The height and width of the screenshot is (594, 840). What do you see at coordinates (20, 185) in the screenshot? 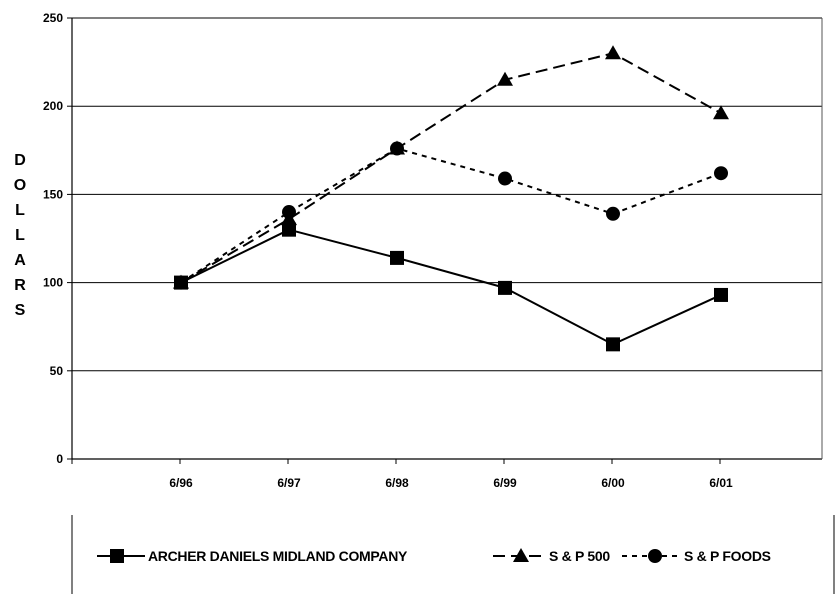
I see `y-axis-label-letter: O` at bounding box center [20, 185].